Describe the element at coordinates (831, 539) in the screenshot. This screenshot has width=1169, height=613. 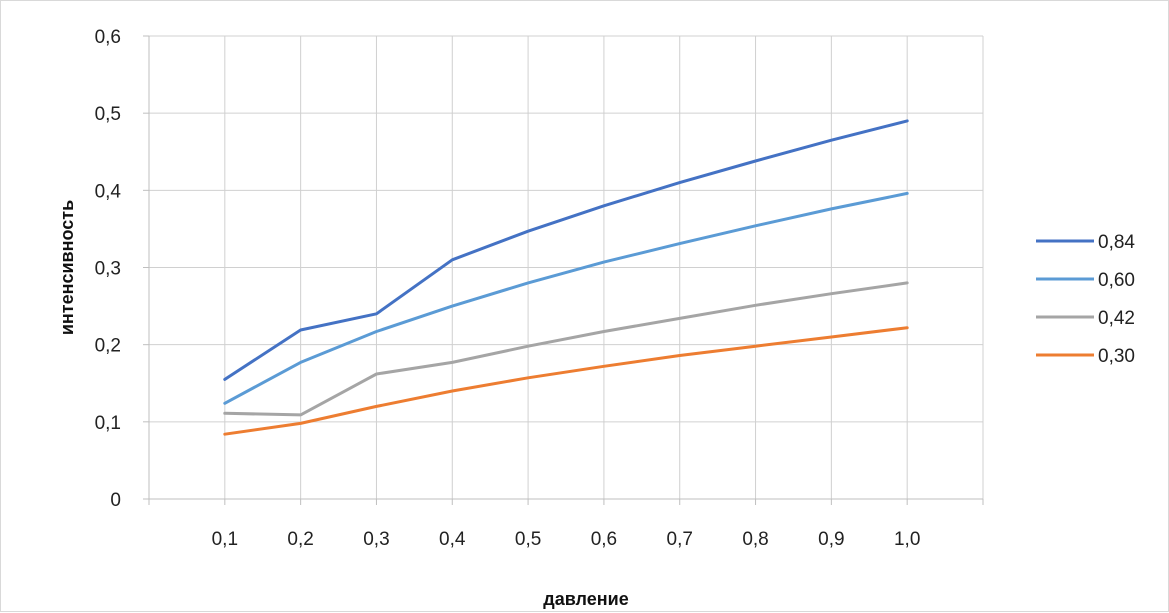
I see `x-tick-label: 0,9` at that location.